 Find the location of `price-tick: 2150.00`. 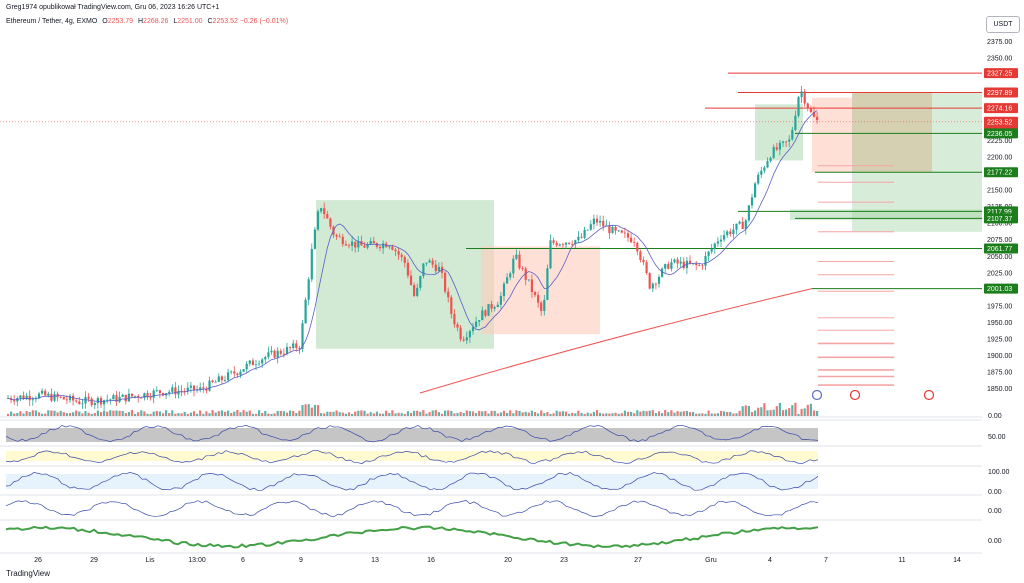

price-tick: 2150.00 is located at coordinates (999, 191).